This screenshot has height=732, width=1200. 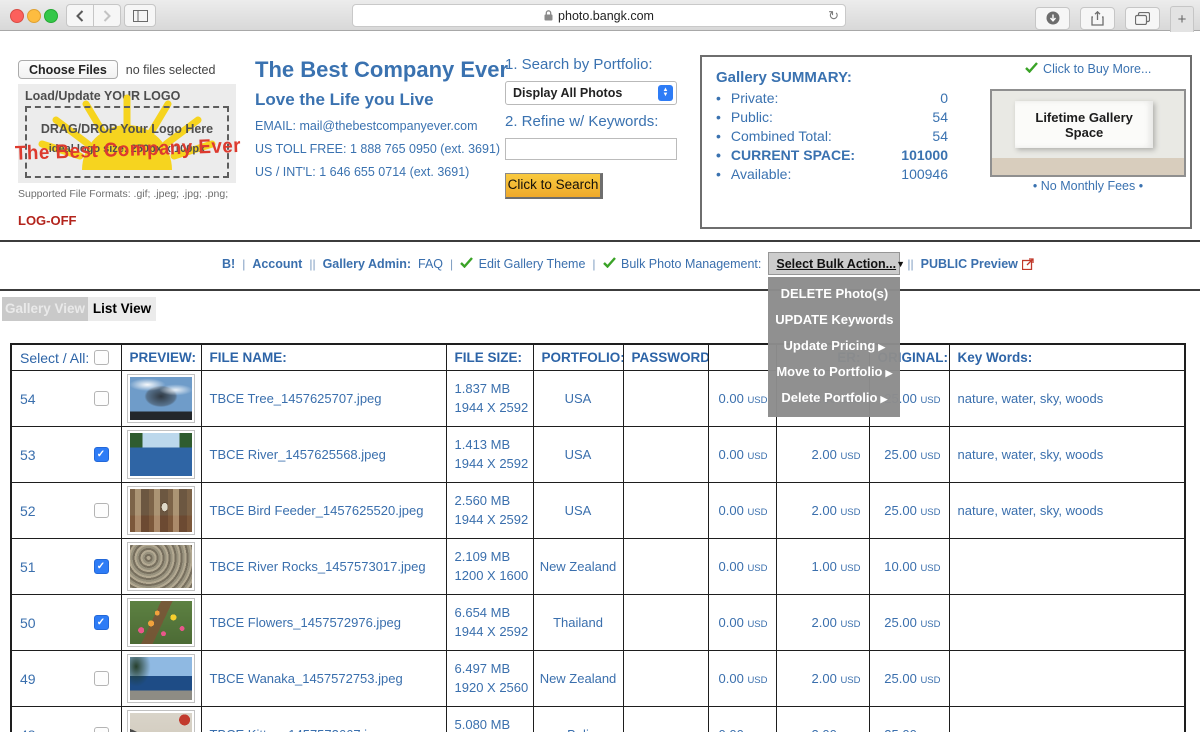 What do you see at coordinates (606, 15) in the screenshot?
I see `url-text: photo.bangk.com` at bounding box center [606, 15].